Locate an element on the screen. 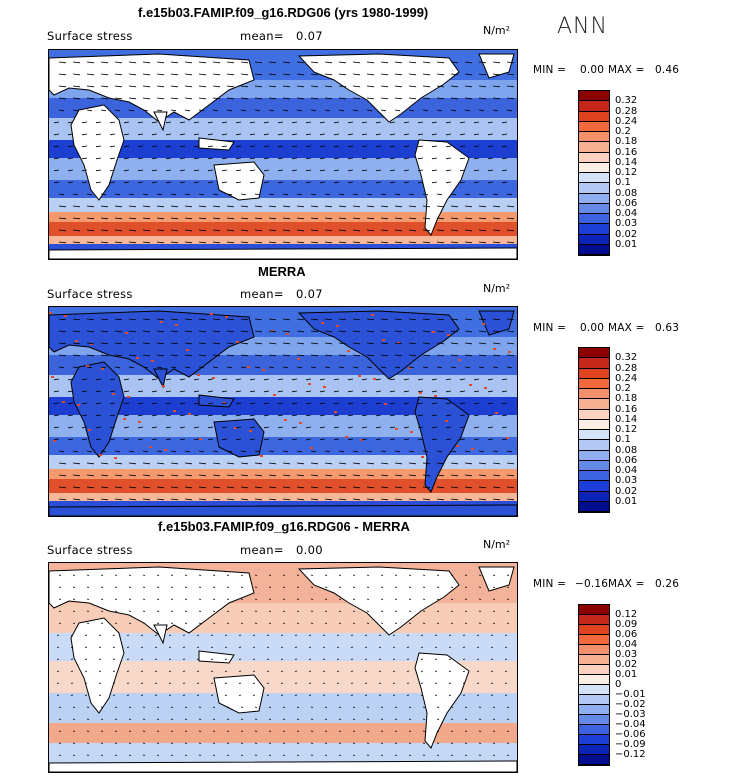 This screenshot has width=733, height=777. panel-1-max-label: MAX = is located at coordinates (626, 70).